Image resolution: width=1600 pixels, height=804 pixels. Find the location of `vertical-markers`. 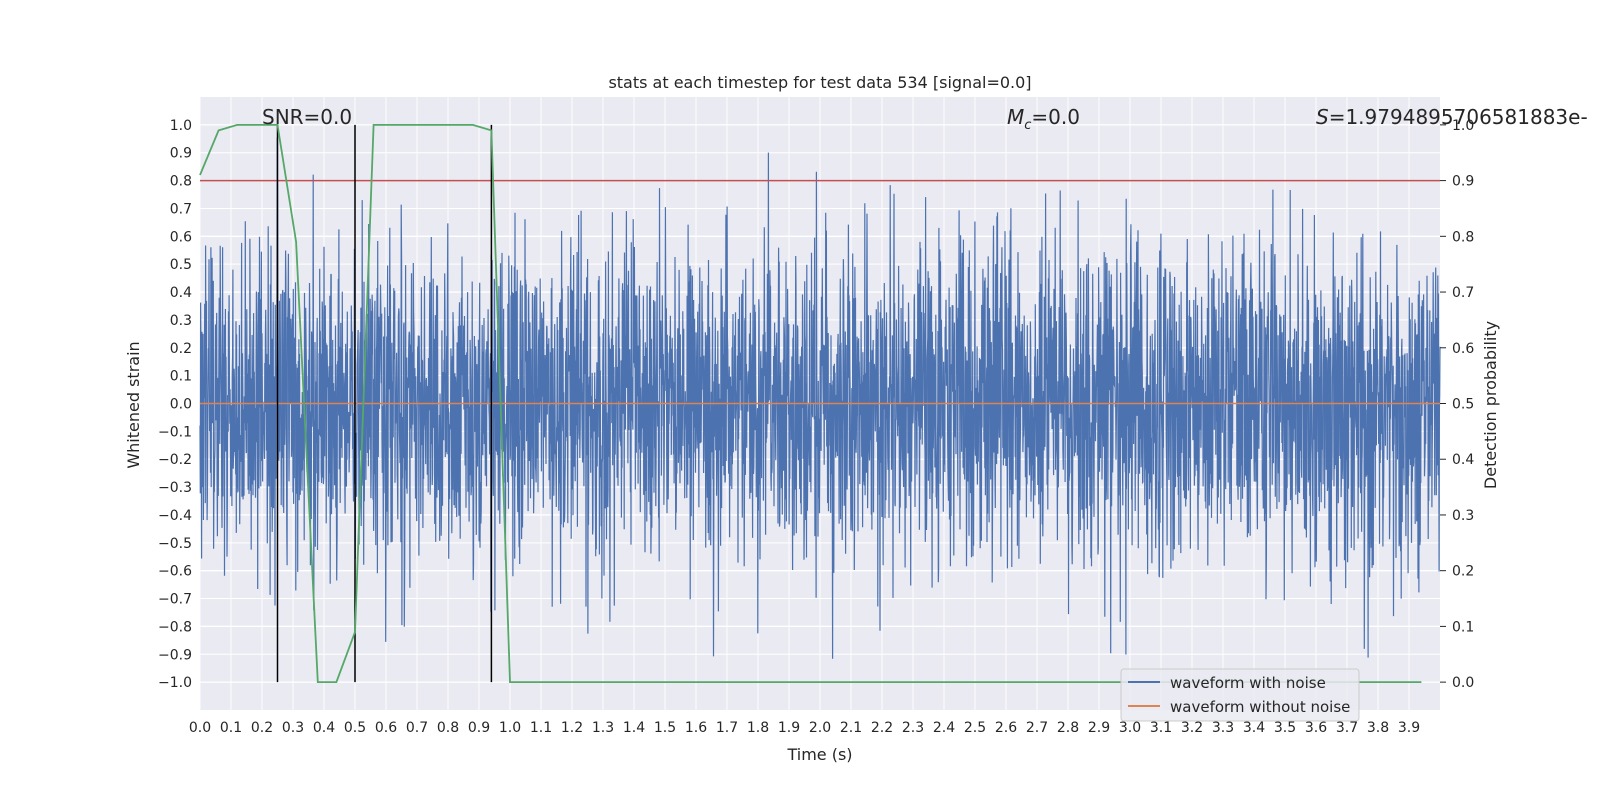

vertical-markers is located at coordinates (384, 403).